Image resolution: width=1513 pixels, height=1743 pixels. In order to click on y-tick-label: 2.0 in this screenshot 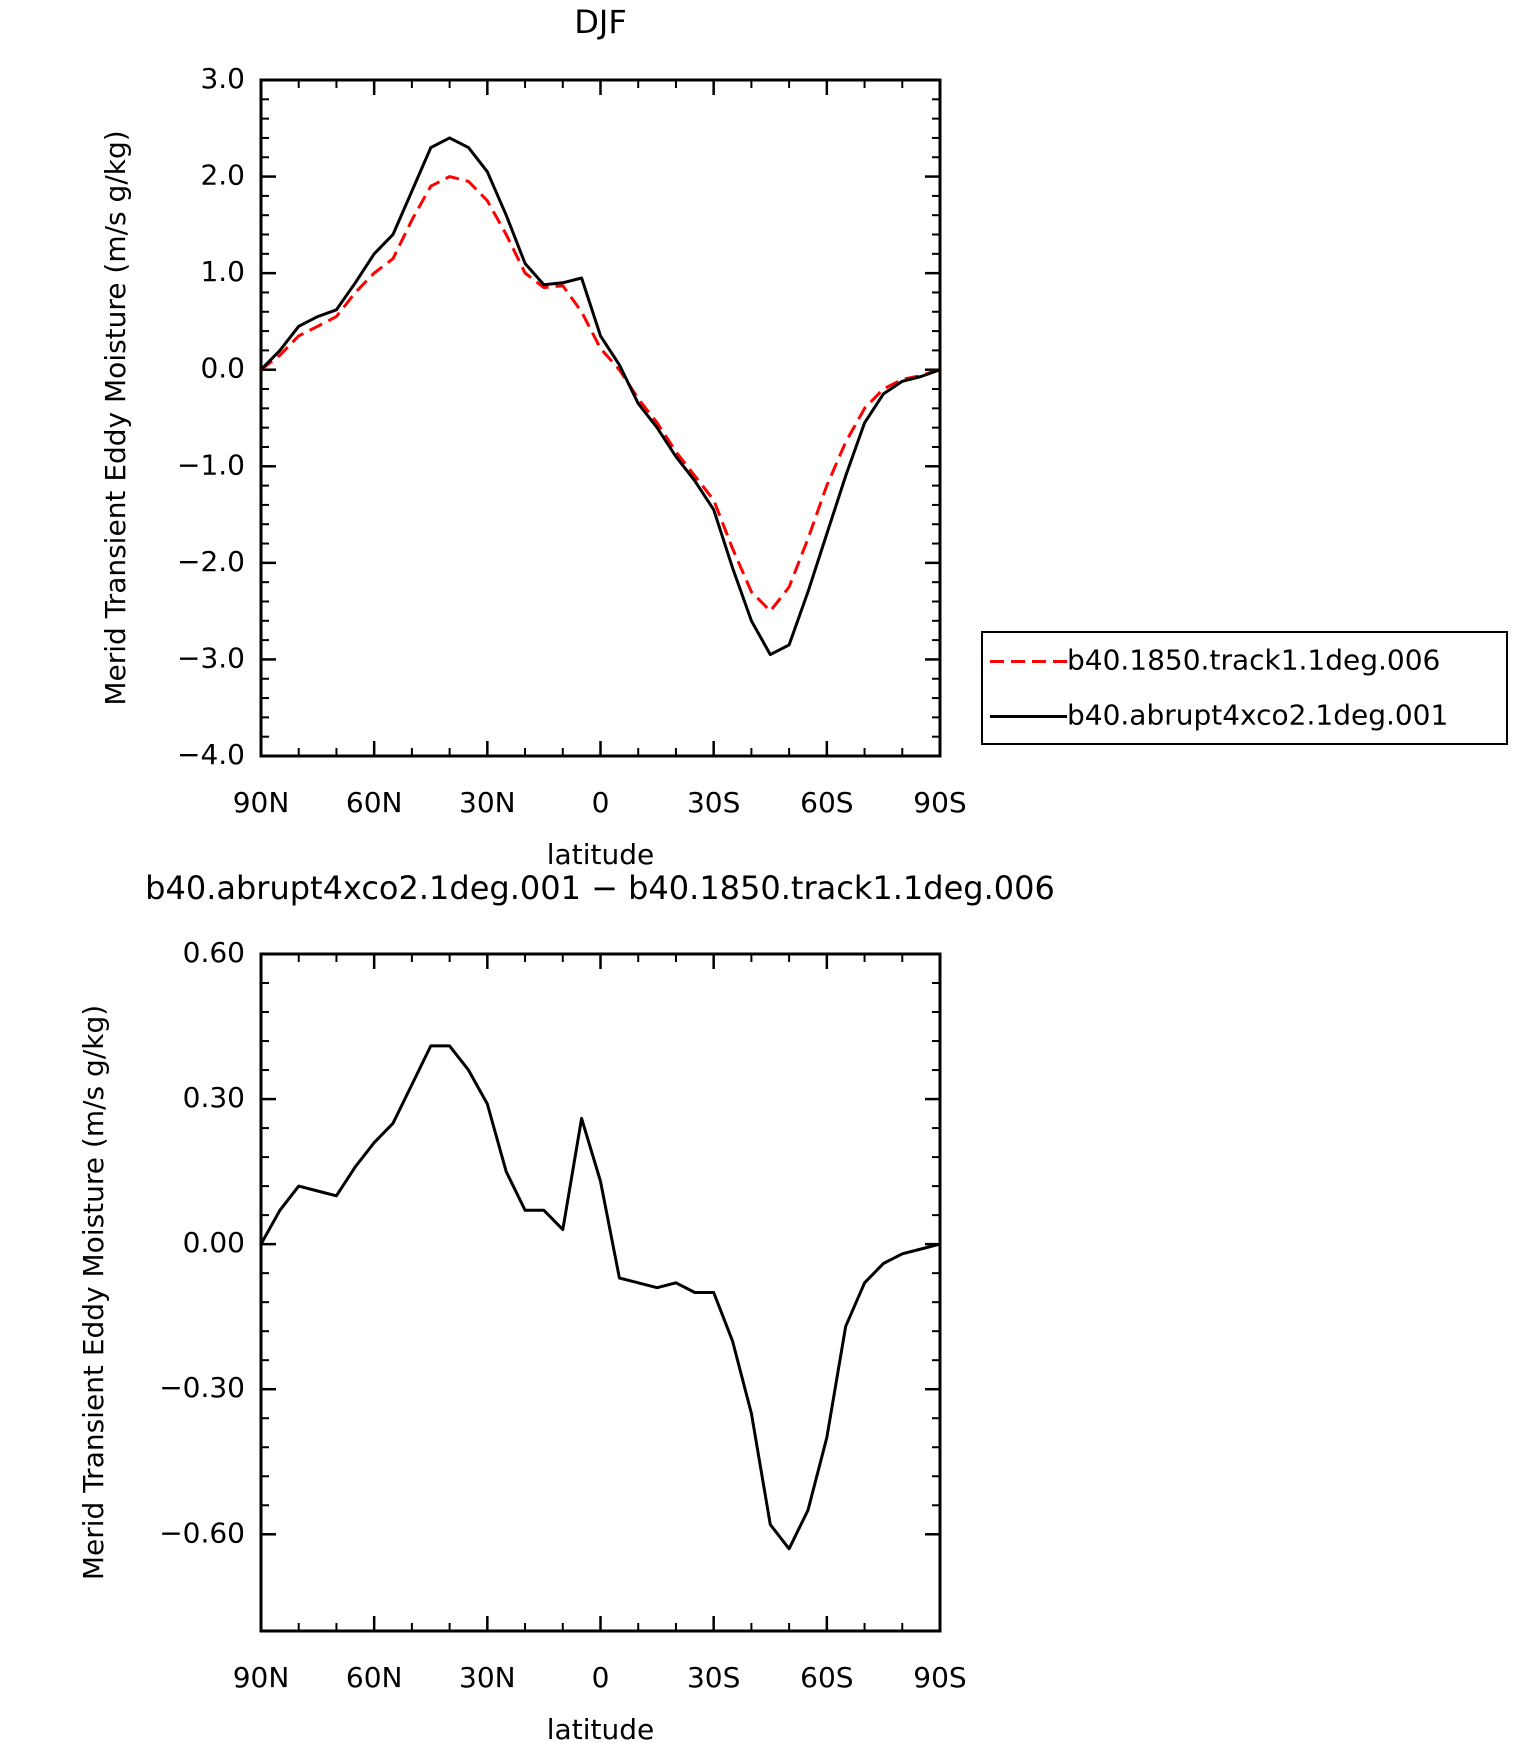, I will do `click(222, 175)`.